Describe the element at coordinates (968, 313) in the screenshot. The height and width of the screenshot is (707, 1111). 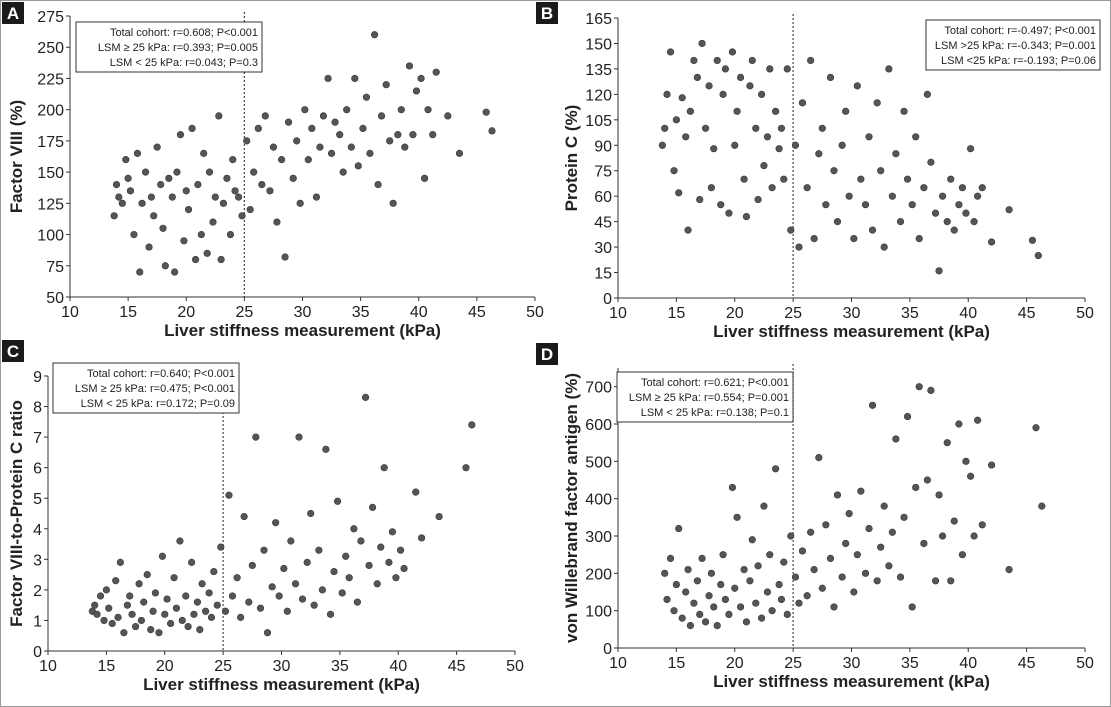
I see `x-tick-label: 40` at that location.